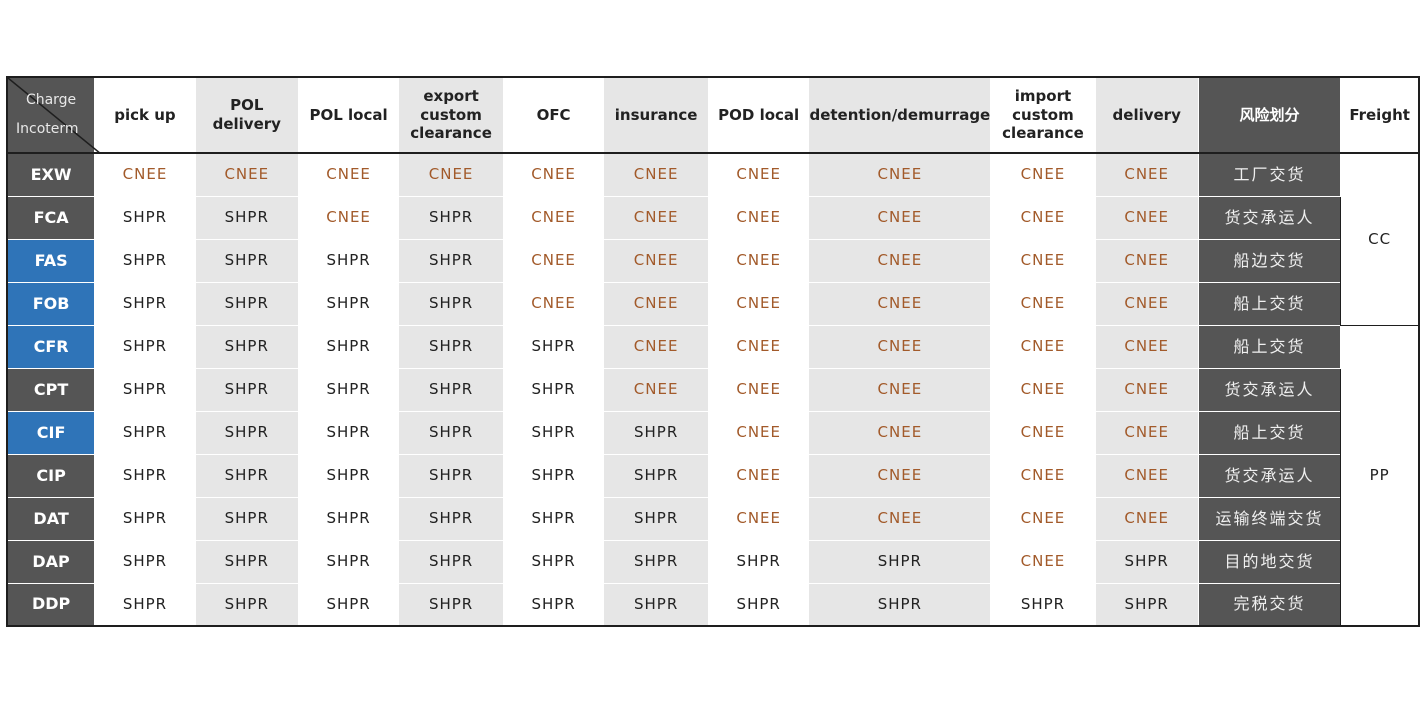  Describe the element at coordinates (900, 115) in the screenshot. I see `col-header: detention/demurrage` at that location.